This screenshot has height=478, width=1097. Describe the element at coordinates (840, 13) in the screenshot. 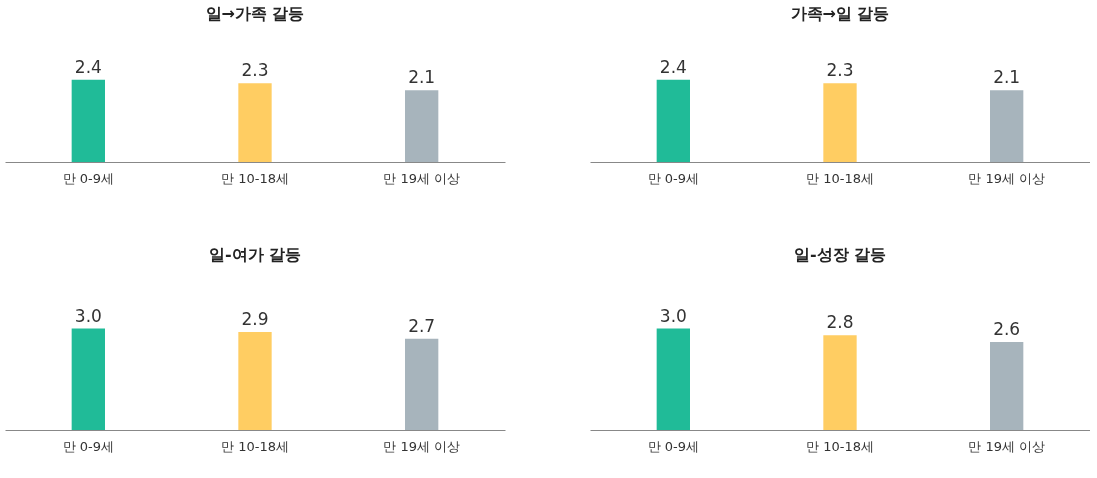

I see `chart-title: 가족→일 갈등` at that location.